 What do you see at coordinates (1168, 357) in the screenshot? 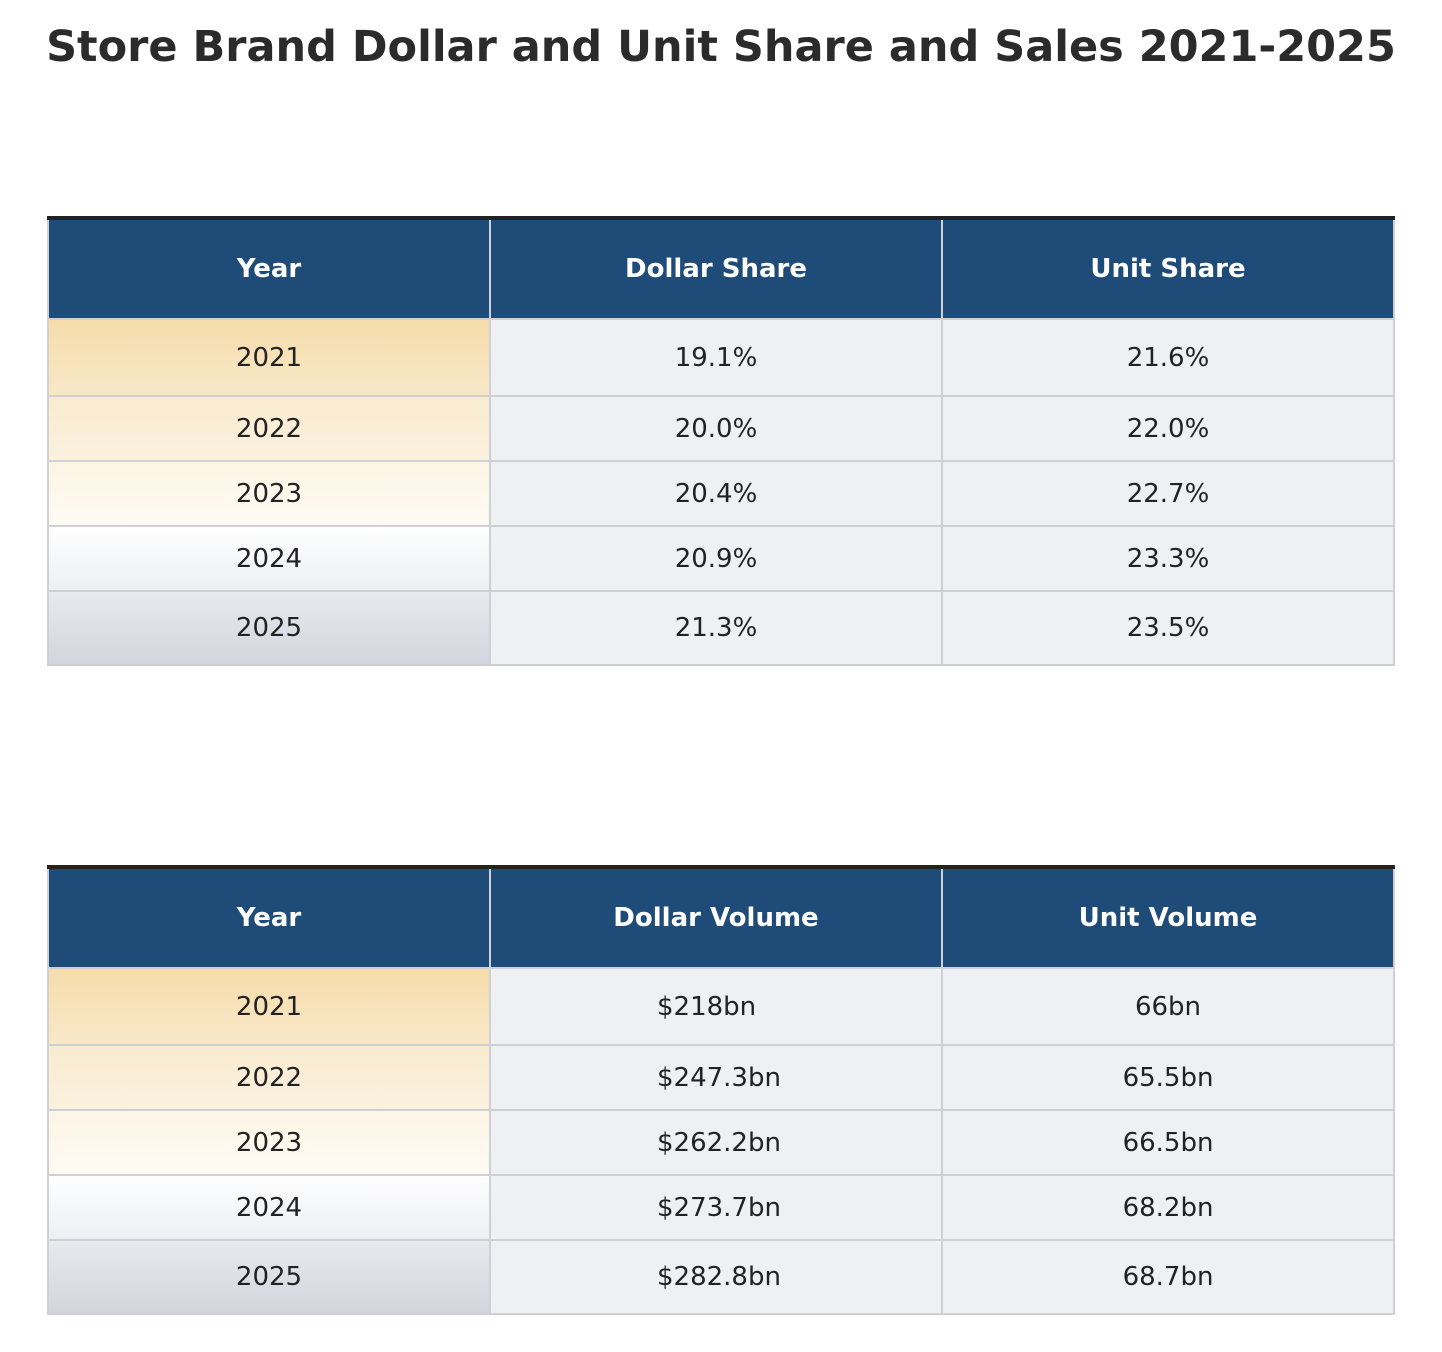
I see `value-cell: 21.6%` at bounding box center [1168, 357].